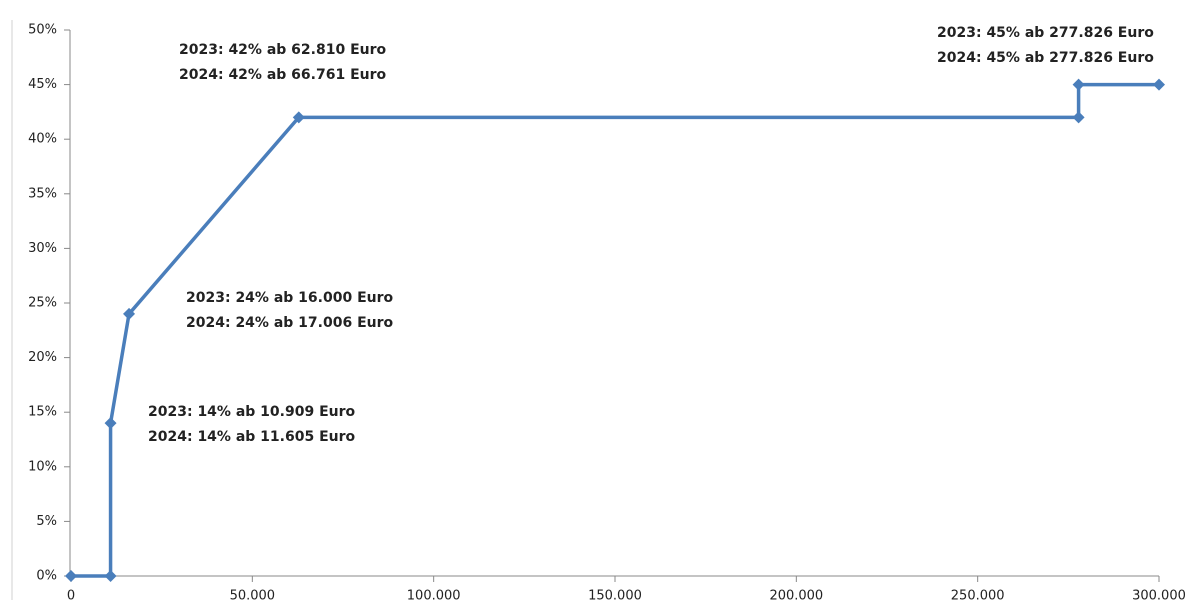 The height and width of the screenshot is (608, 1191). What do you see at coordinates (1045, 58) in the screenshot?
I see `annotation: 2024: 45% ab 277.826 Euro` at bounding box center [1045, 58].